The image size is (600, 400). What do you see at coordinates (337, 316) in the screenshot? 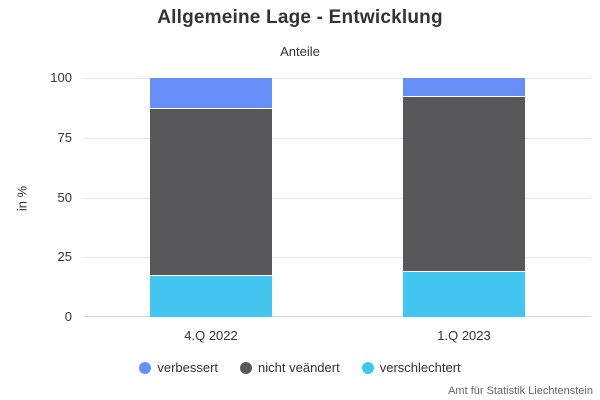
I see `x-axis-line` at bounding box center [337, 316].